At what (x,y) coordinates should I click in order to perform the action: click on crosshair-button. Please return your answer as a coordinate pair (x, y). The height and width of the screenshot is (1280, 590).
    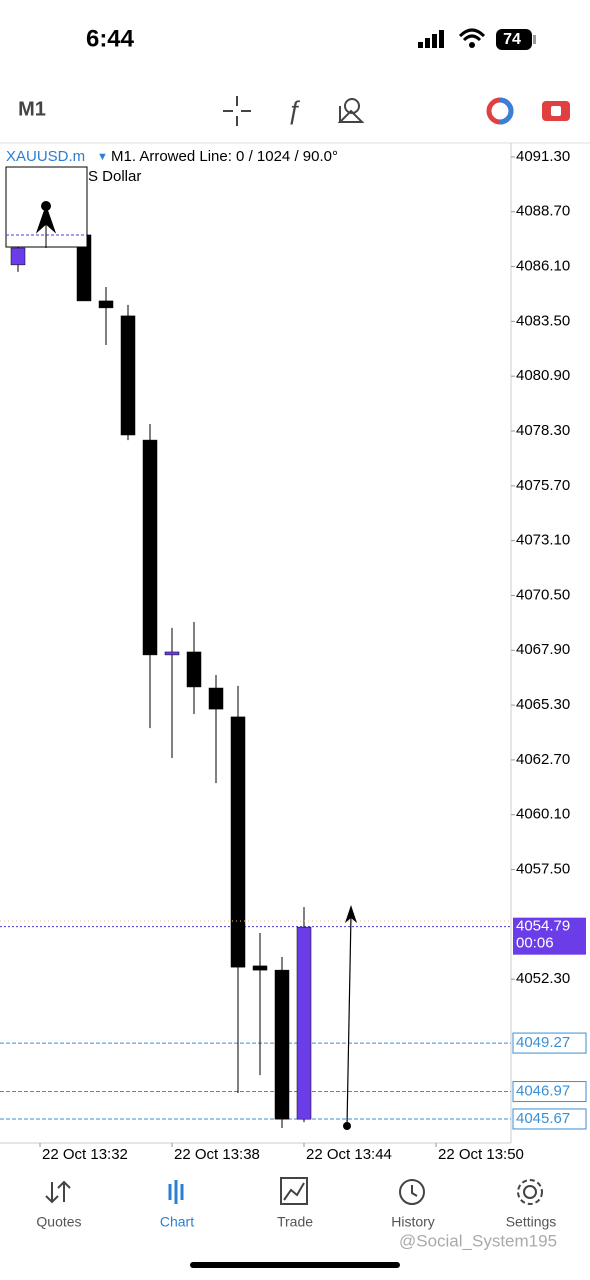
    Looking at the image, I should click on (237, 111).